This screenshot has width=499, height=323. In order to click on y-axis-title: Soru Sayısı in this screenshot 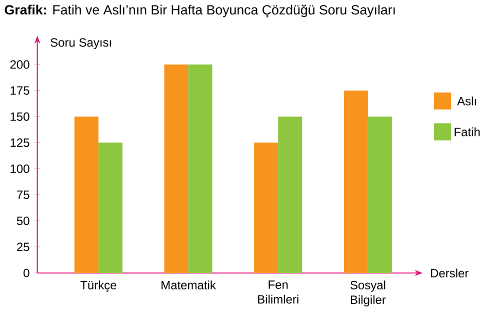, I will do `click(80, 44)`.